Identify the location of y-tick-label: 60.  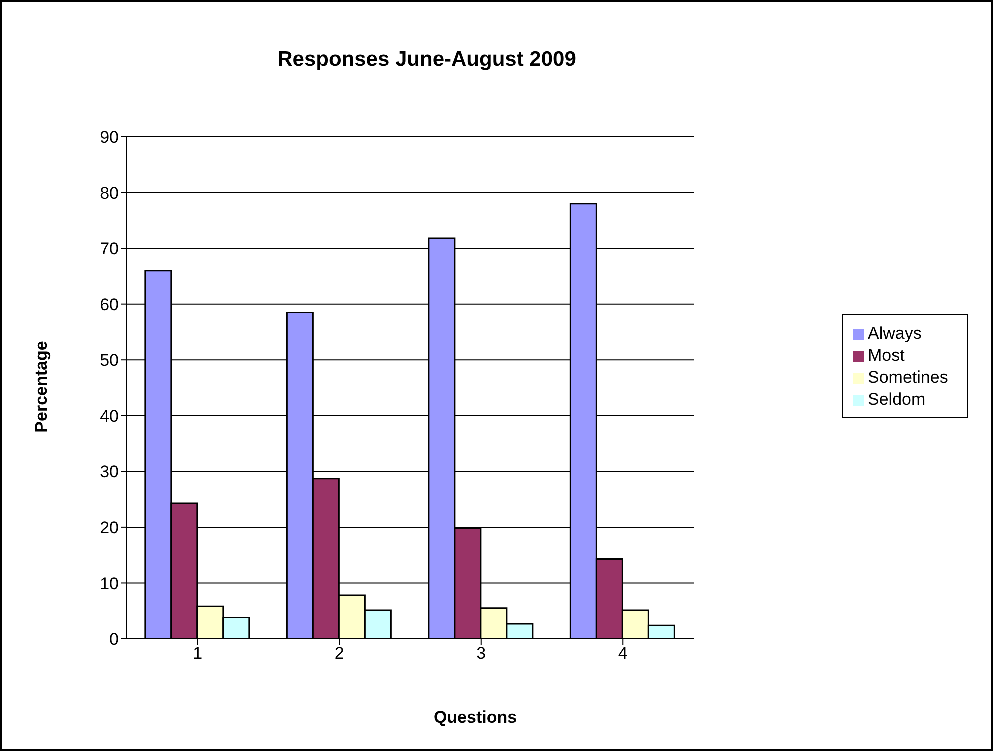
(109, 304).